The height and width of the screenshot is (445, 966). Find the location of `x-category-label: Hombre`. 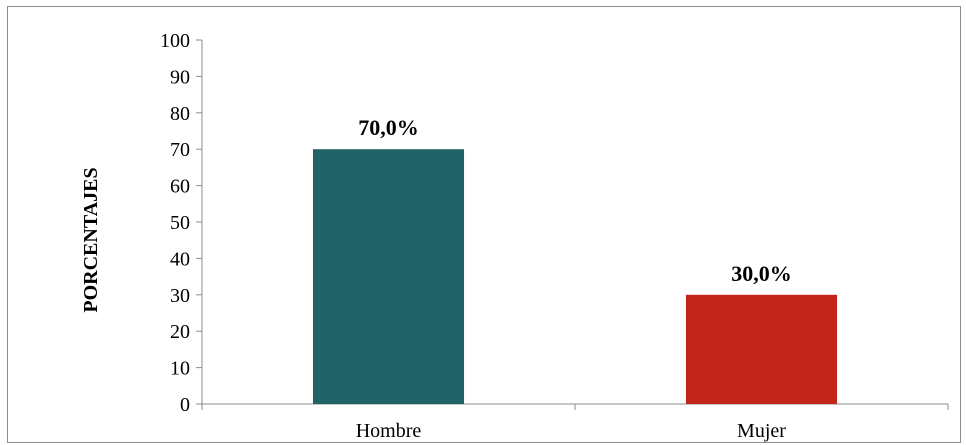

x-category-label: Hombre is located at coordinates (389, 431).